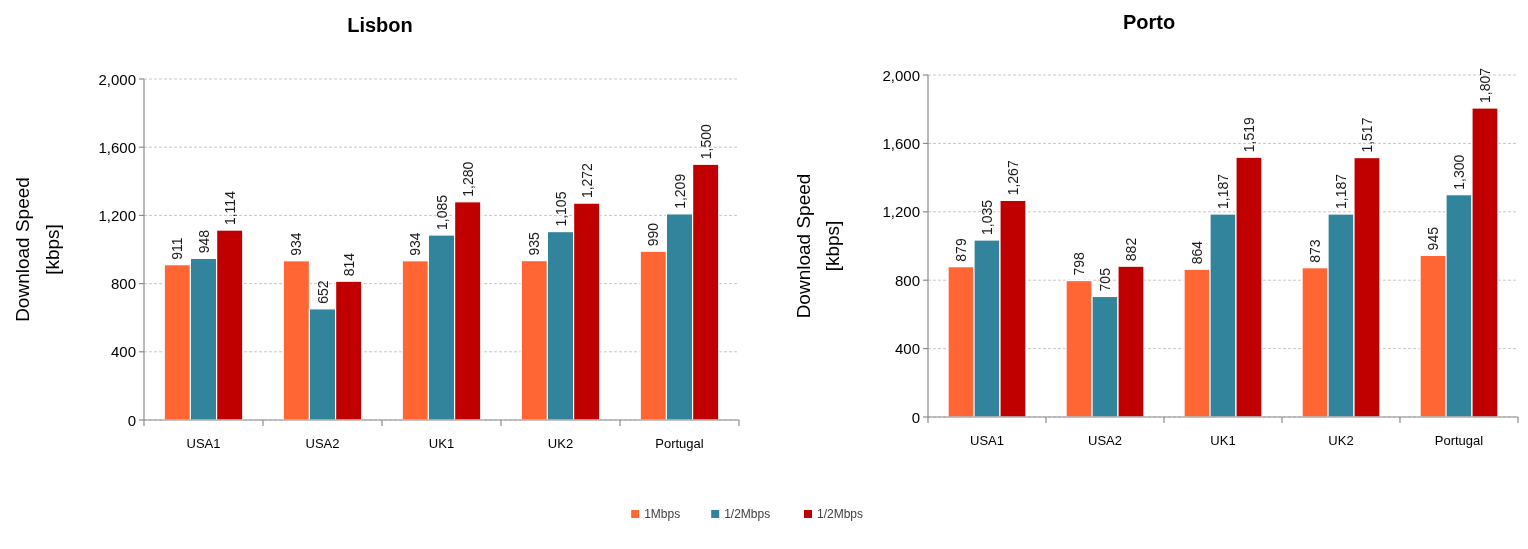 The image size is (1528, 549). I want to click on data-label: 1,517, so click(1366, 135).